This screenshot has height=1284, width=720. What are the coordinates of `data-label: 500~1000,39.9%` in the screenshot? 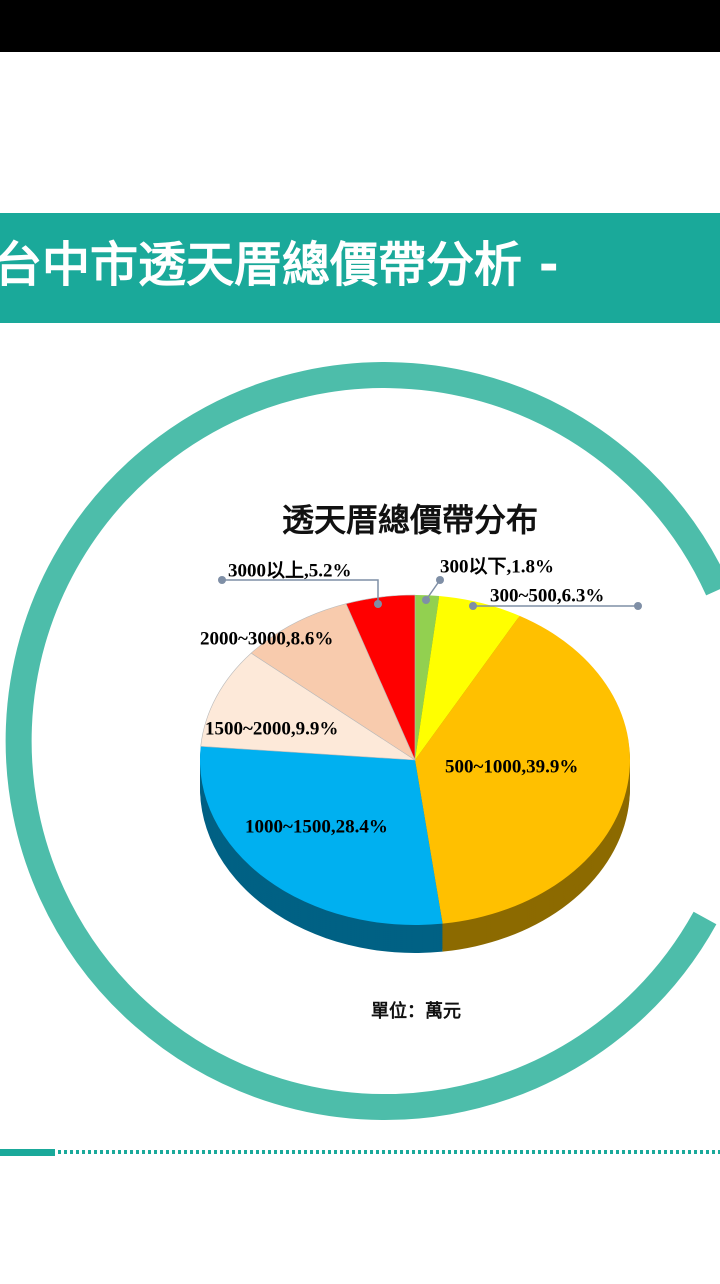 It's located at (511, 766).